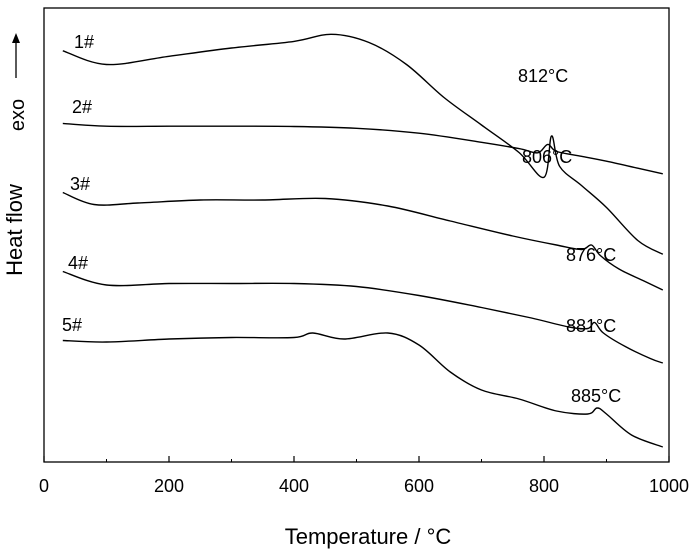  Describe the element at coordinates (547, 157) in the screenshot. I see `peak-label-2: 806°C` at that location.